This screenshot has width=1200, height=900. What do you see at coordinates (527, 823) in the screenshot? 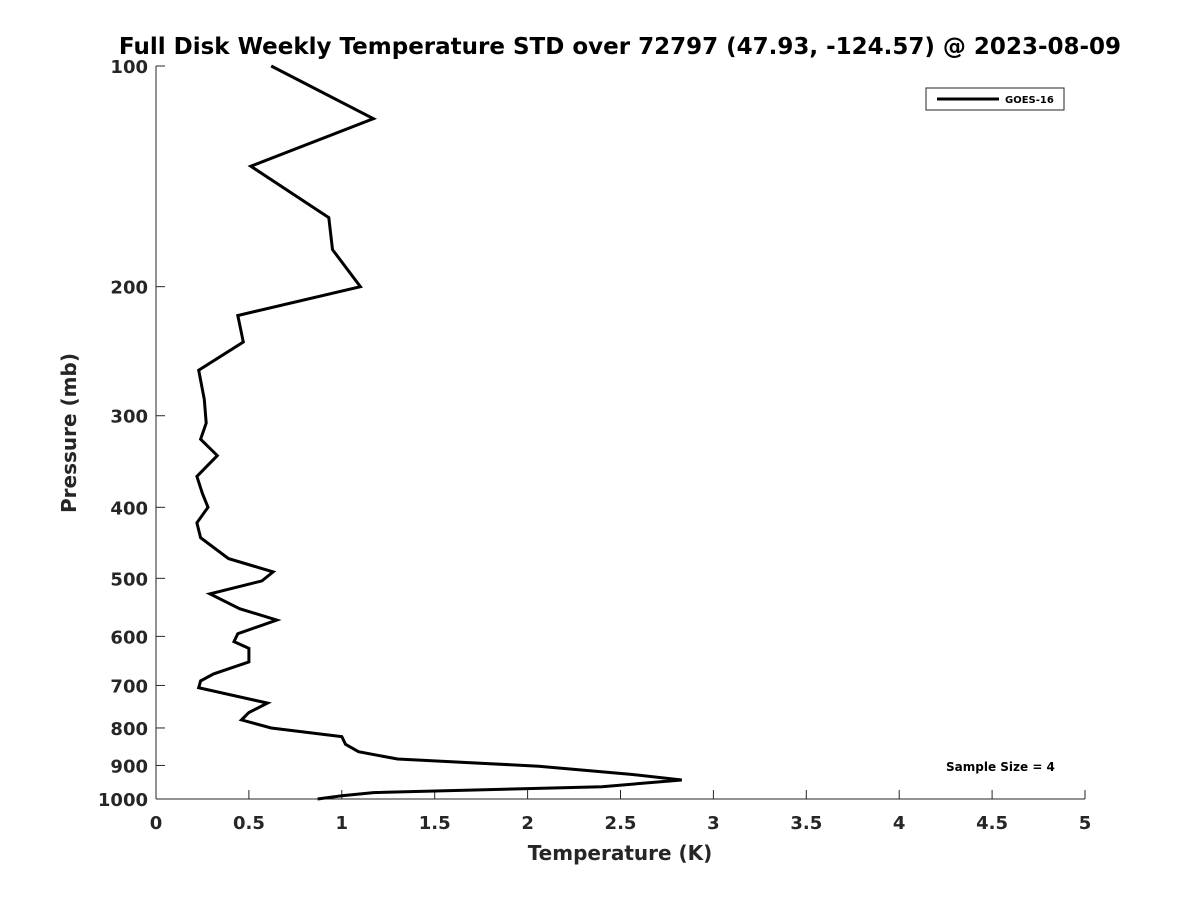
I see `x-tick-label: 2` at bounding box center [527, 823].